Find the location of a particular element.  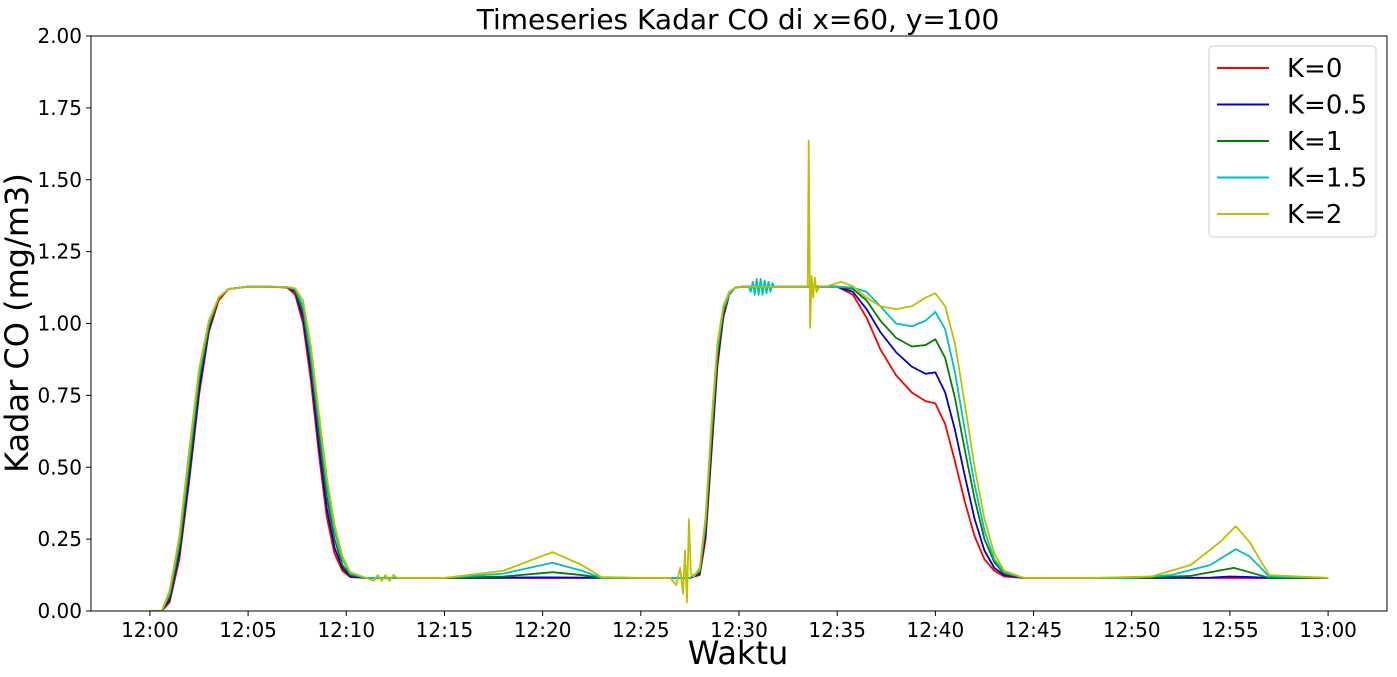

y-tick-label: 0.00 is located at coordinates (59, 611).